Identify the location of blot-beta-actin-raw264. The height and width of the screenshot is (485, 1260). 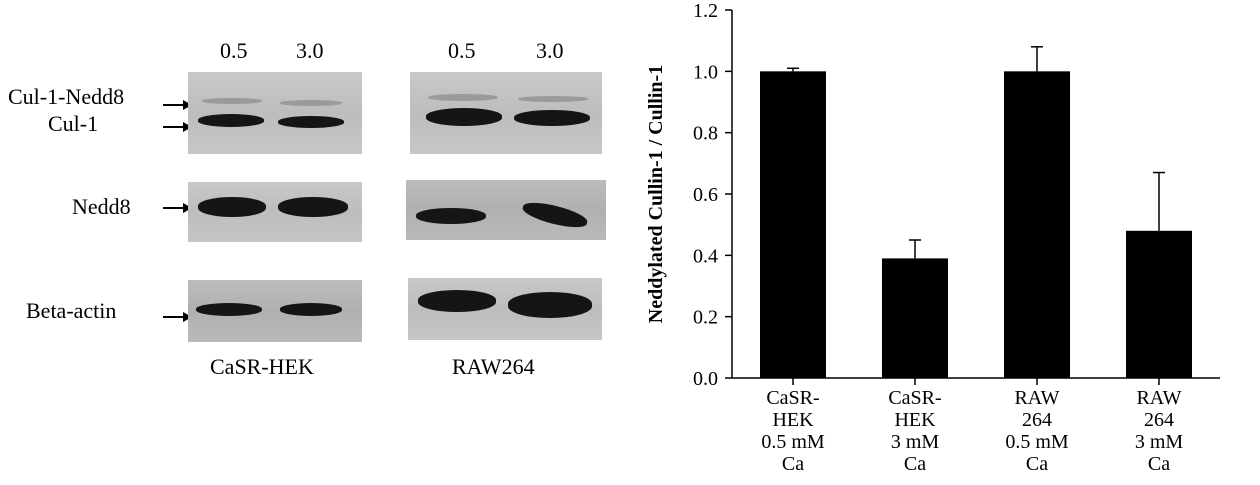
(505, 309).